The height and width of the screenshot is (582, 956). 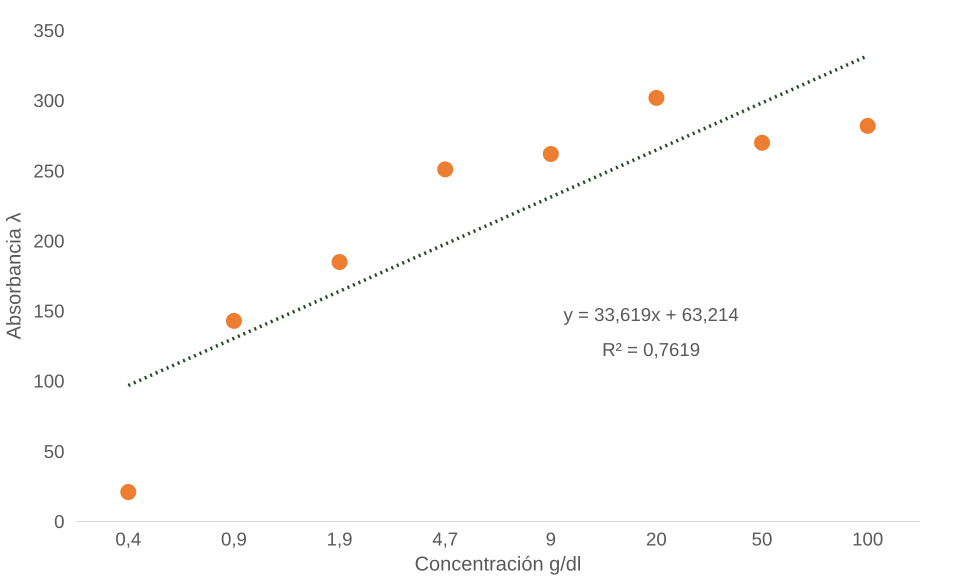 I want to click on x-tick-label: 0,4, so click(x=128, y=539).